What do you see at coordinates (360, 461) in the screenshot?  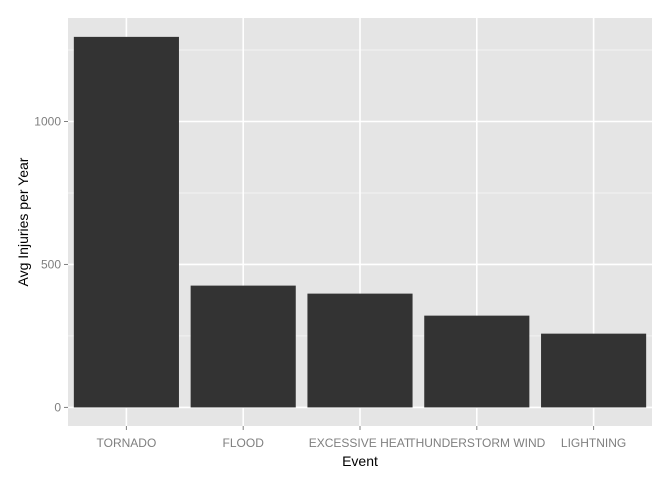 I see `x-axis-title: Event` at bounding box center [360, 461].